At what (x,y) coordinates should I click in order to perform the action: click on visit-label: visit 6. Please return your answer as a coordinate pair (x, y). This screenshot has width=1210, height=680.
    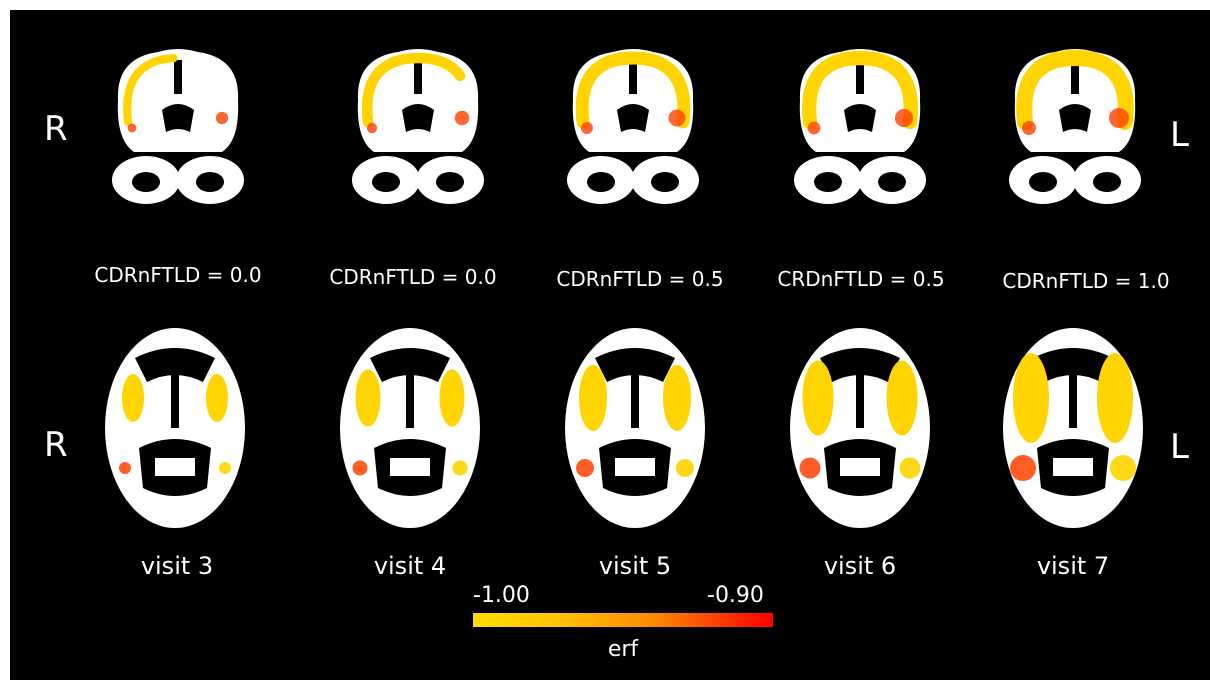
    Looking at the image, I should click on (860, 566).